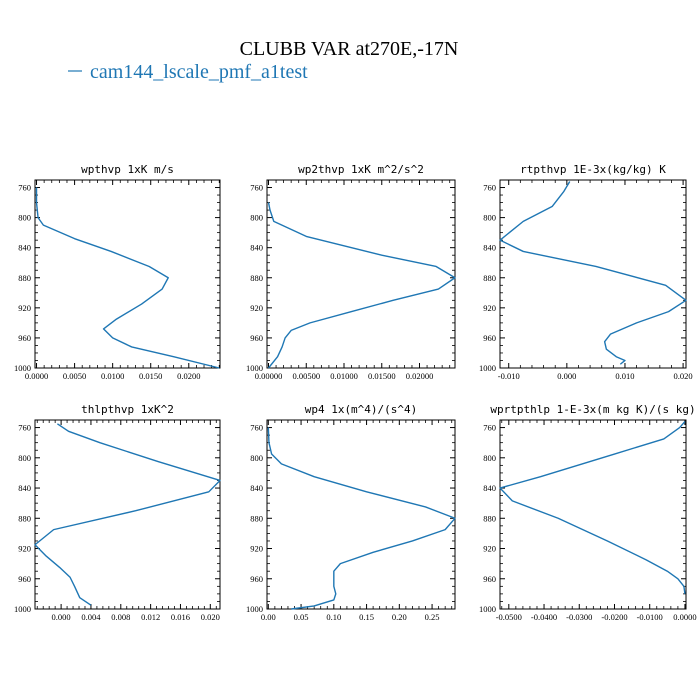  What do you see at coordinates (74, 376) in the screenshot?
I see `x-tick-label: 0.0050` at bounding box center [74, 376].